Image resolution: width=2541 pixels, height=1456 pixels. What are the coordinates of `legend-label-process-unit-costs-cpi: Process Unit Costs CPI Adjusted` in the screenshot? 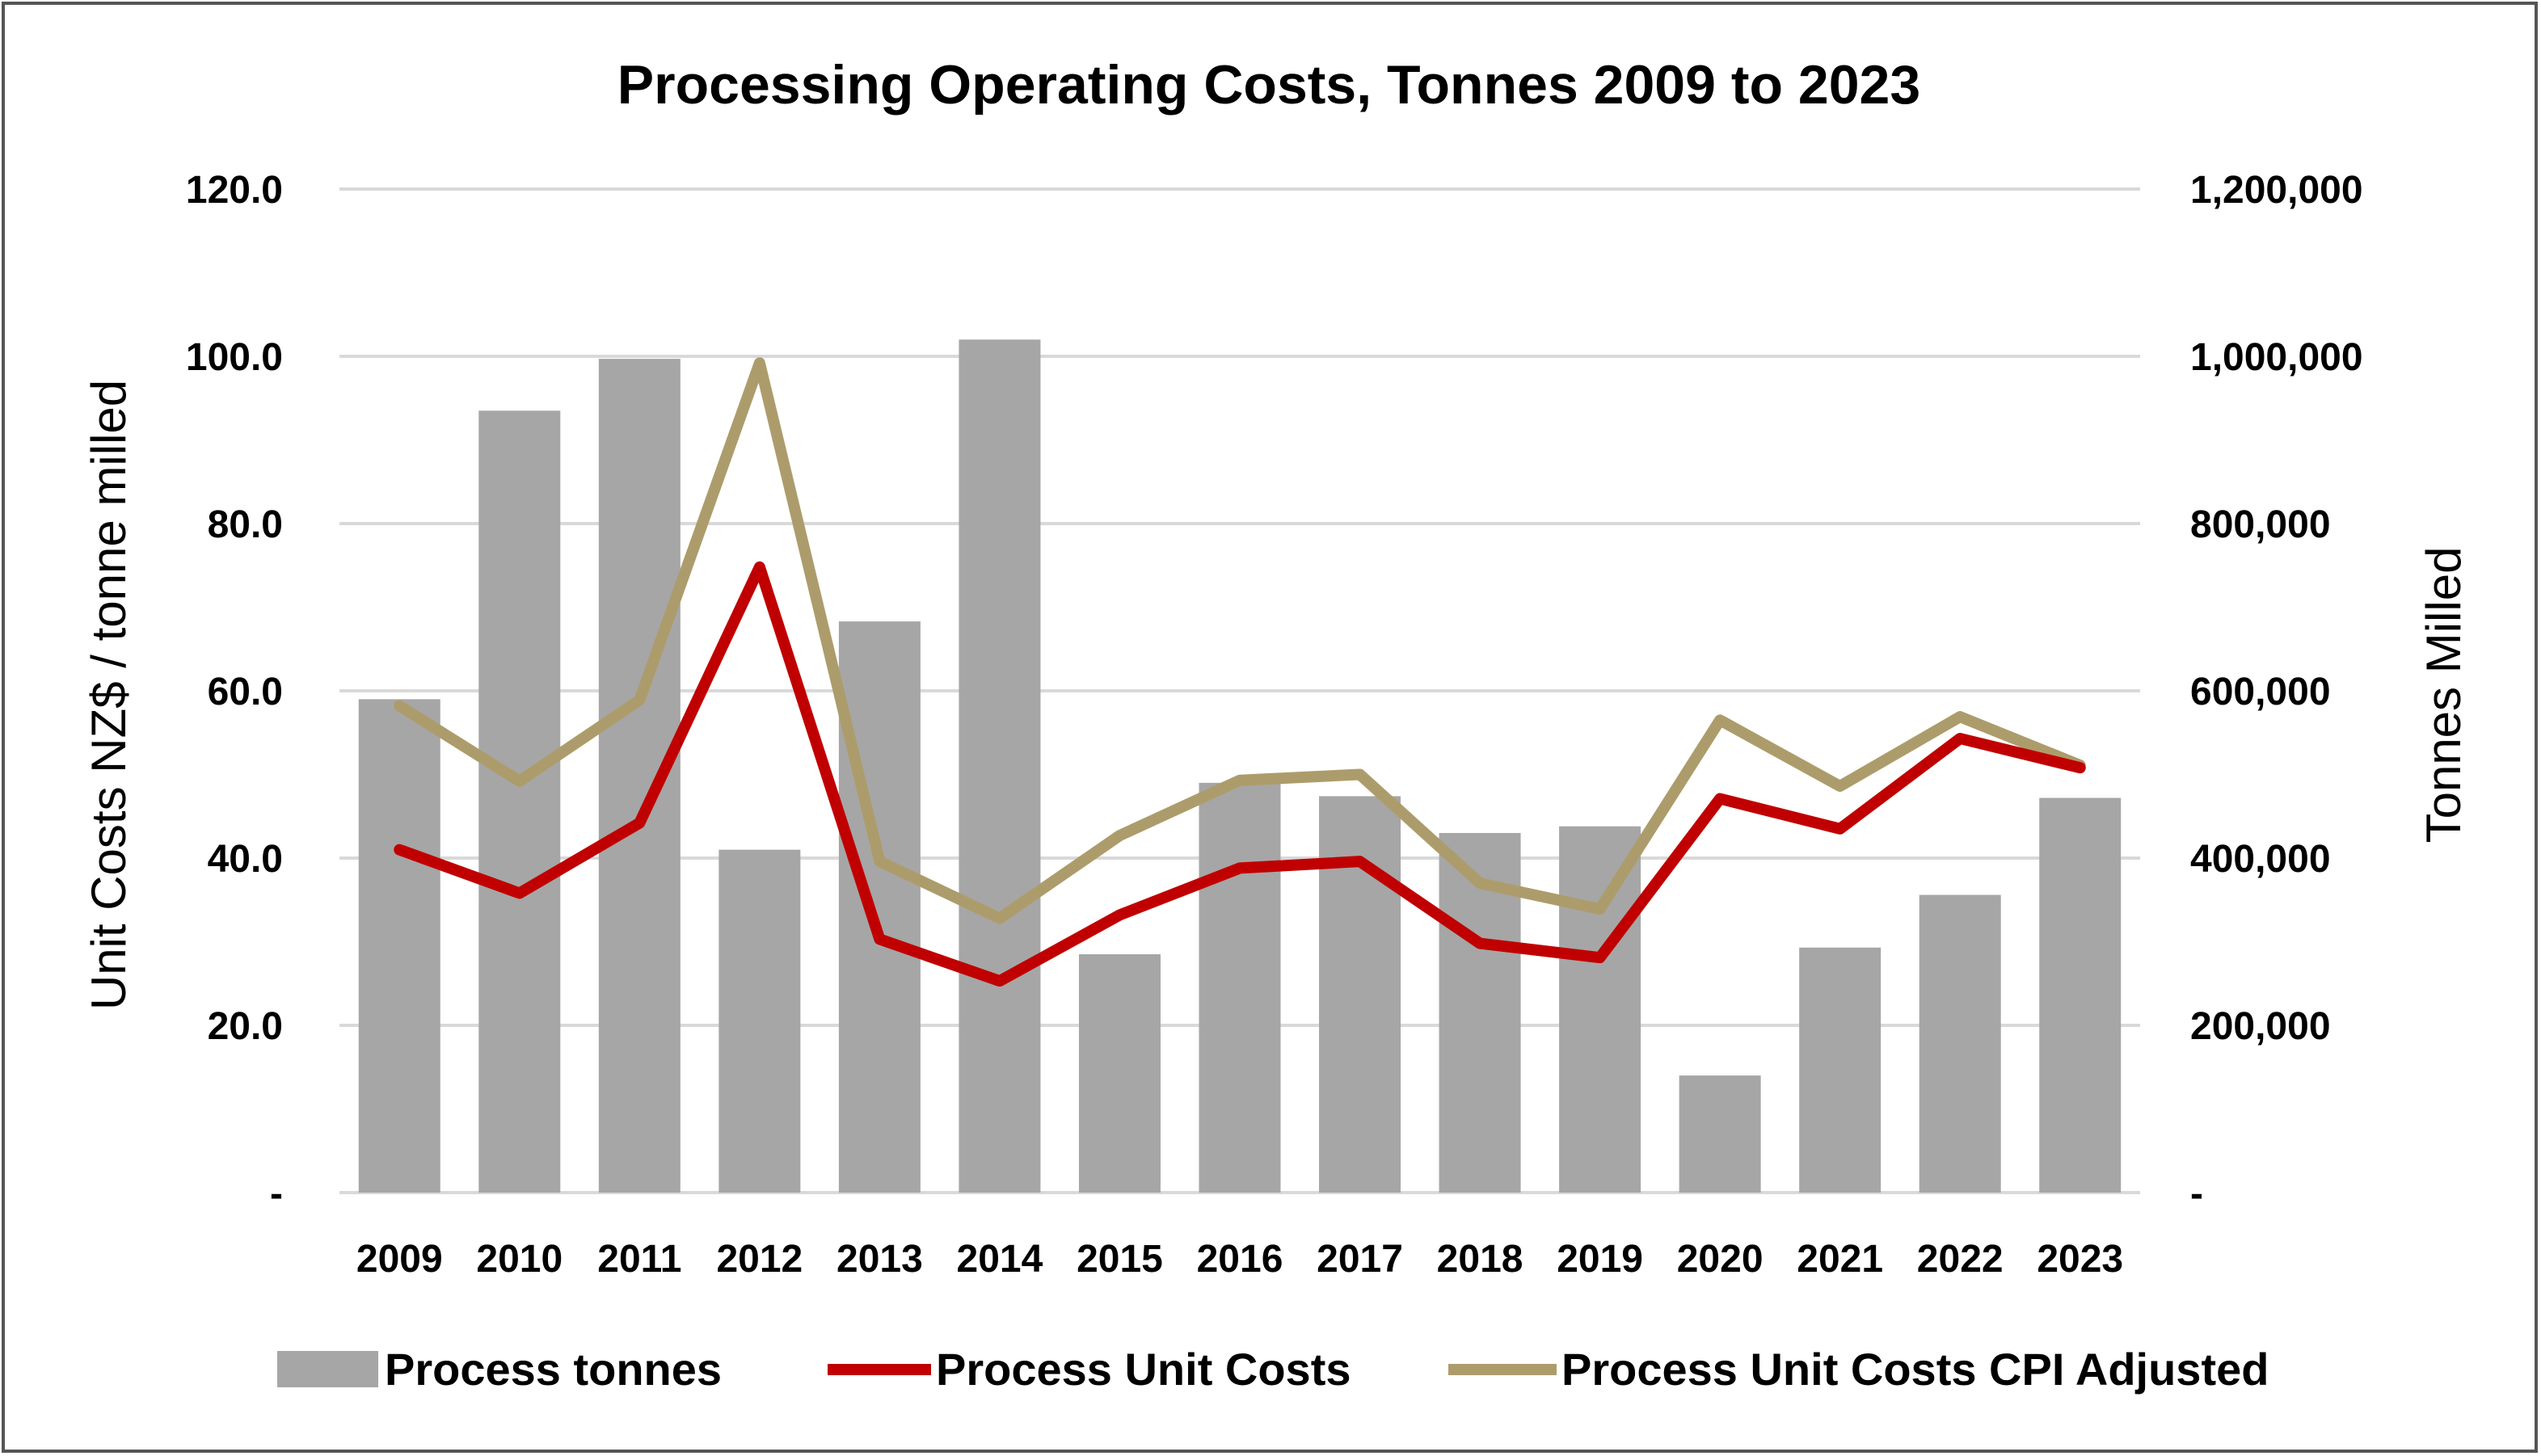 It's located at (1915, 1369).